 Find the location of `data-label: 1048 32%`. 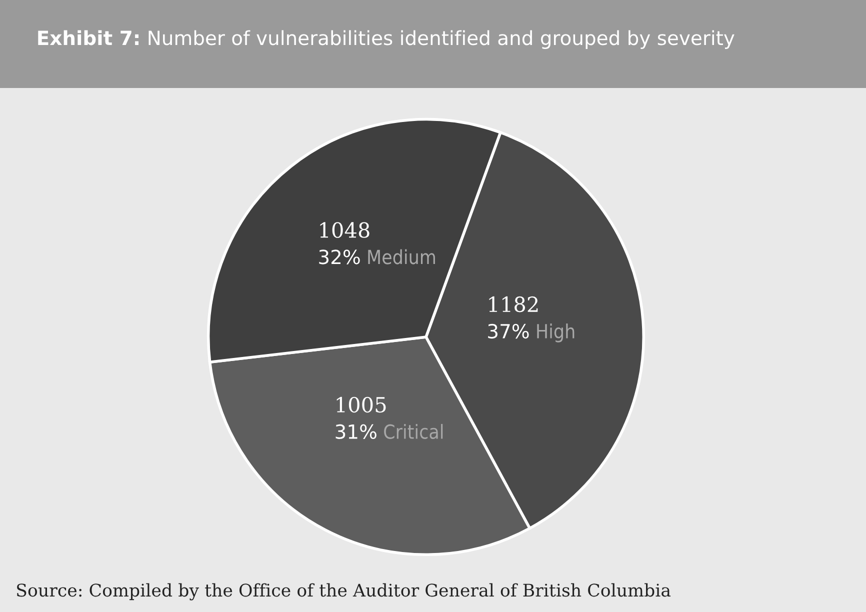

data-label: 1048 32% is located at coordinates (344, 243).